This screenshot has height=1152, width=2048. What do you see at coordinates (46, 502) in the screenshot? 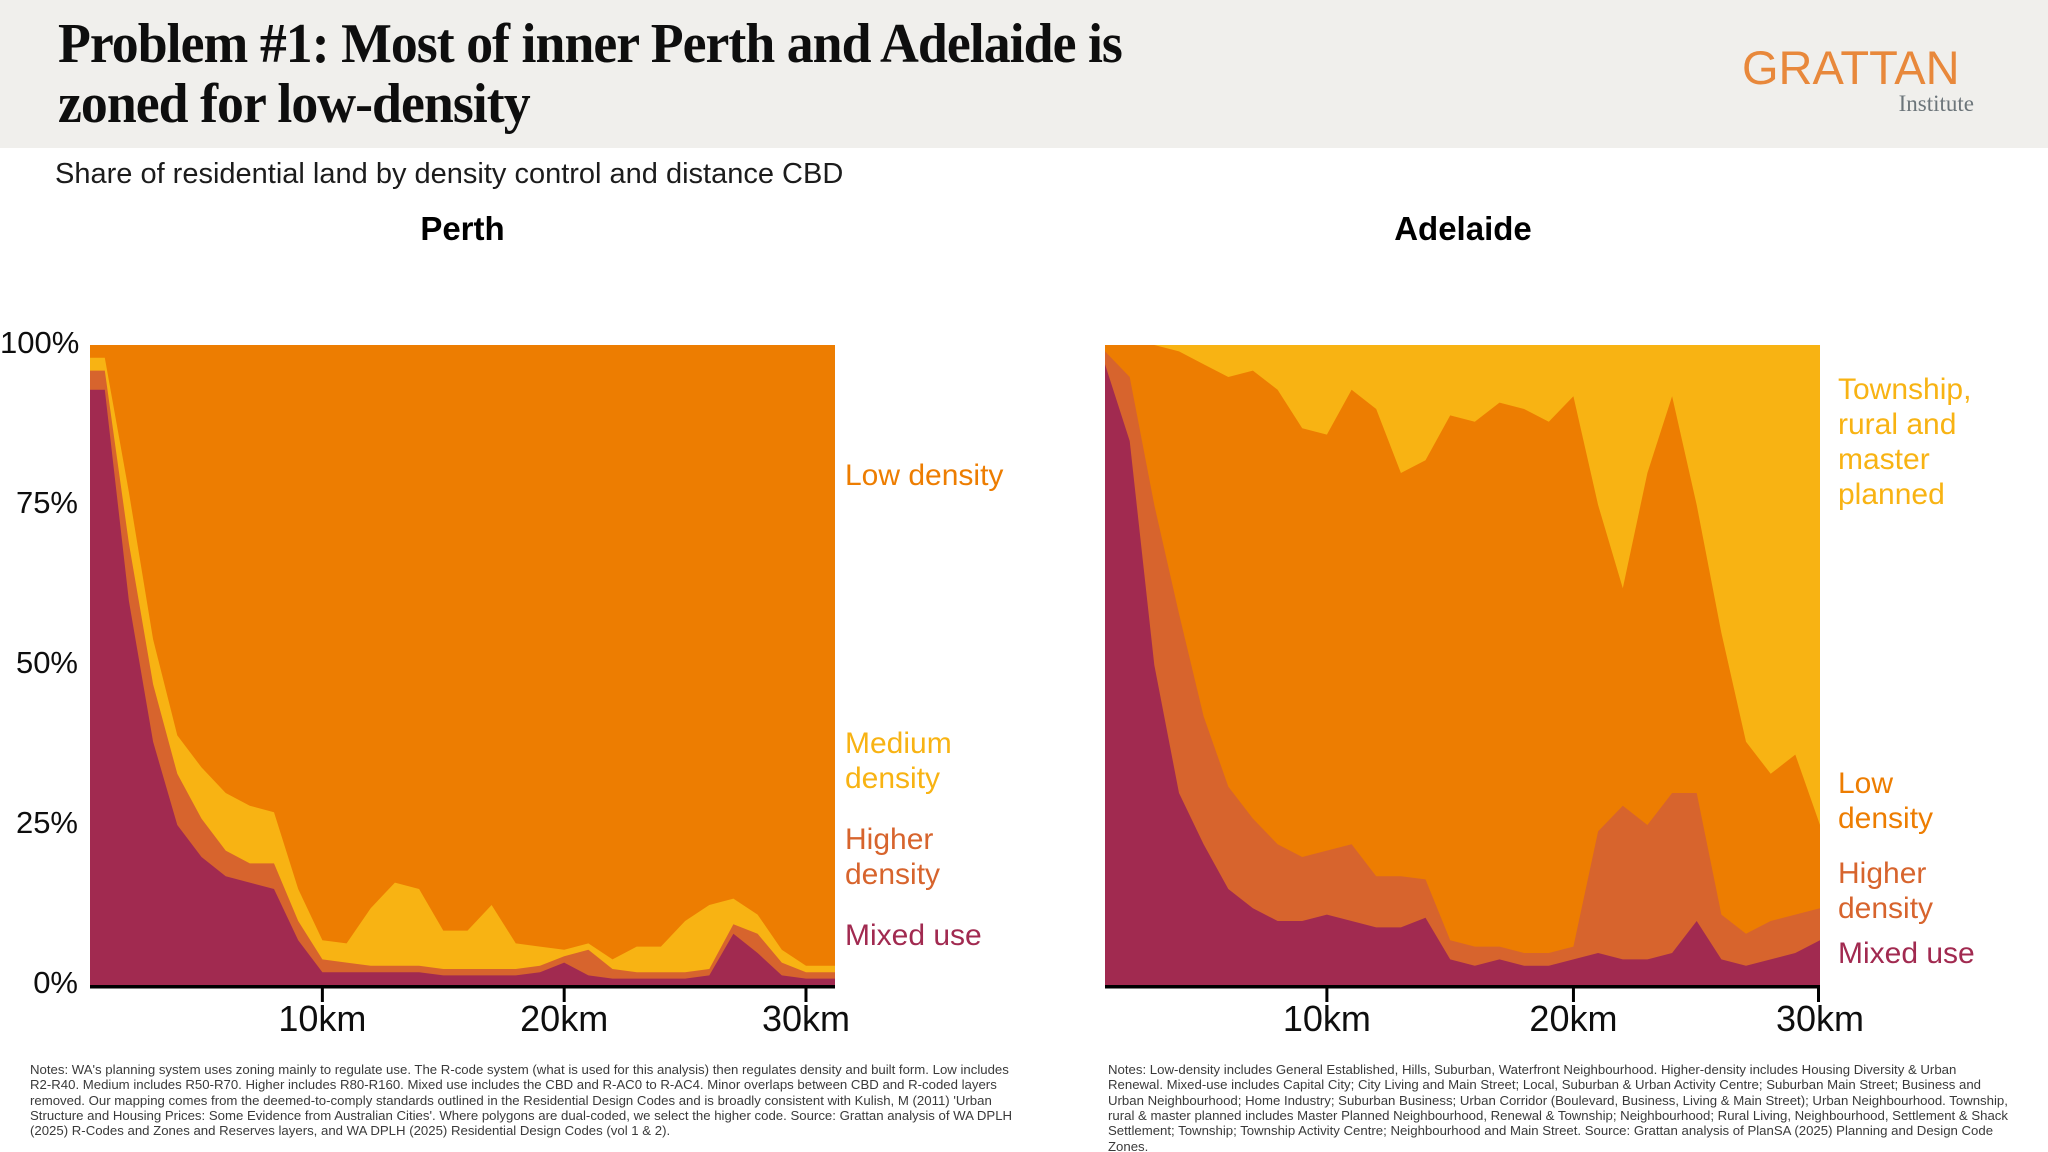
I see `perth-y-tick-label-75pct: 75%` at bounding box center [46, 502].